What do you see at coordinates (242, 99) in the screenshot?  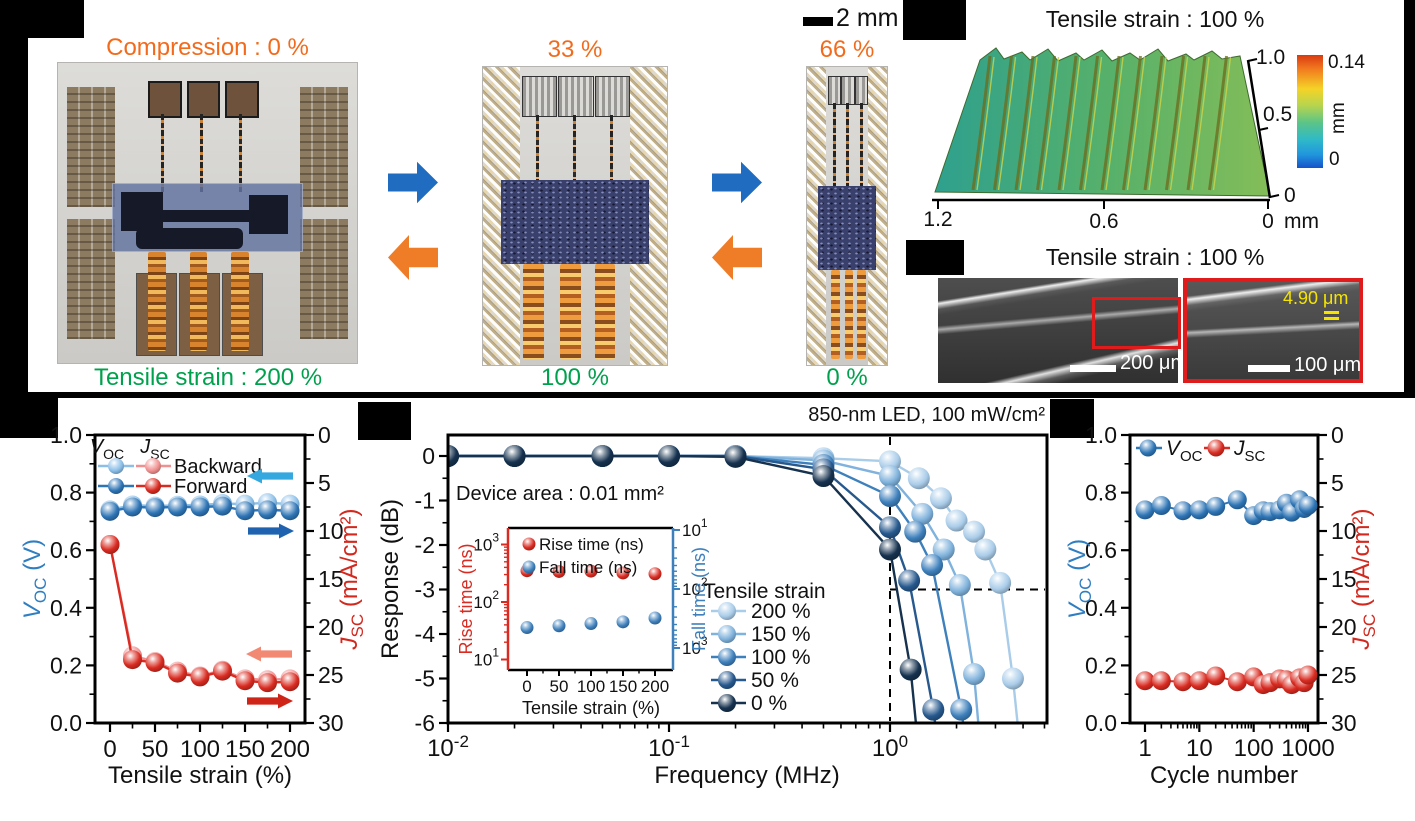 I see `photo-contact-pad` at bounding box center [242, 99].